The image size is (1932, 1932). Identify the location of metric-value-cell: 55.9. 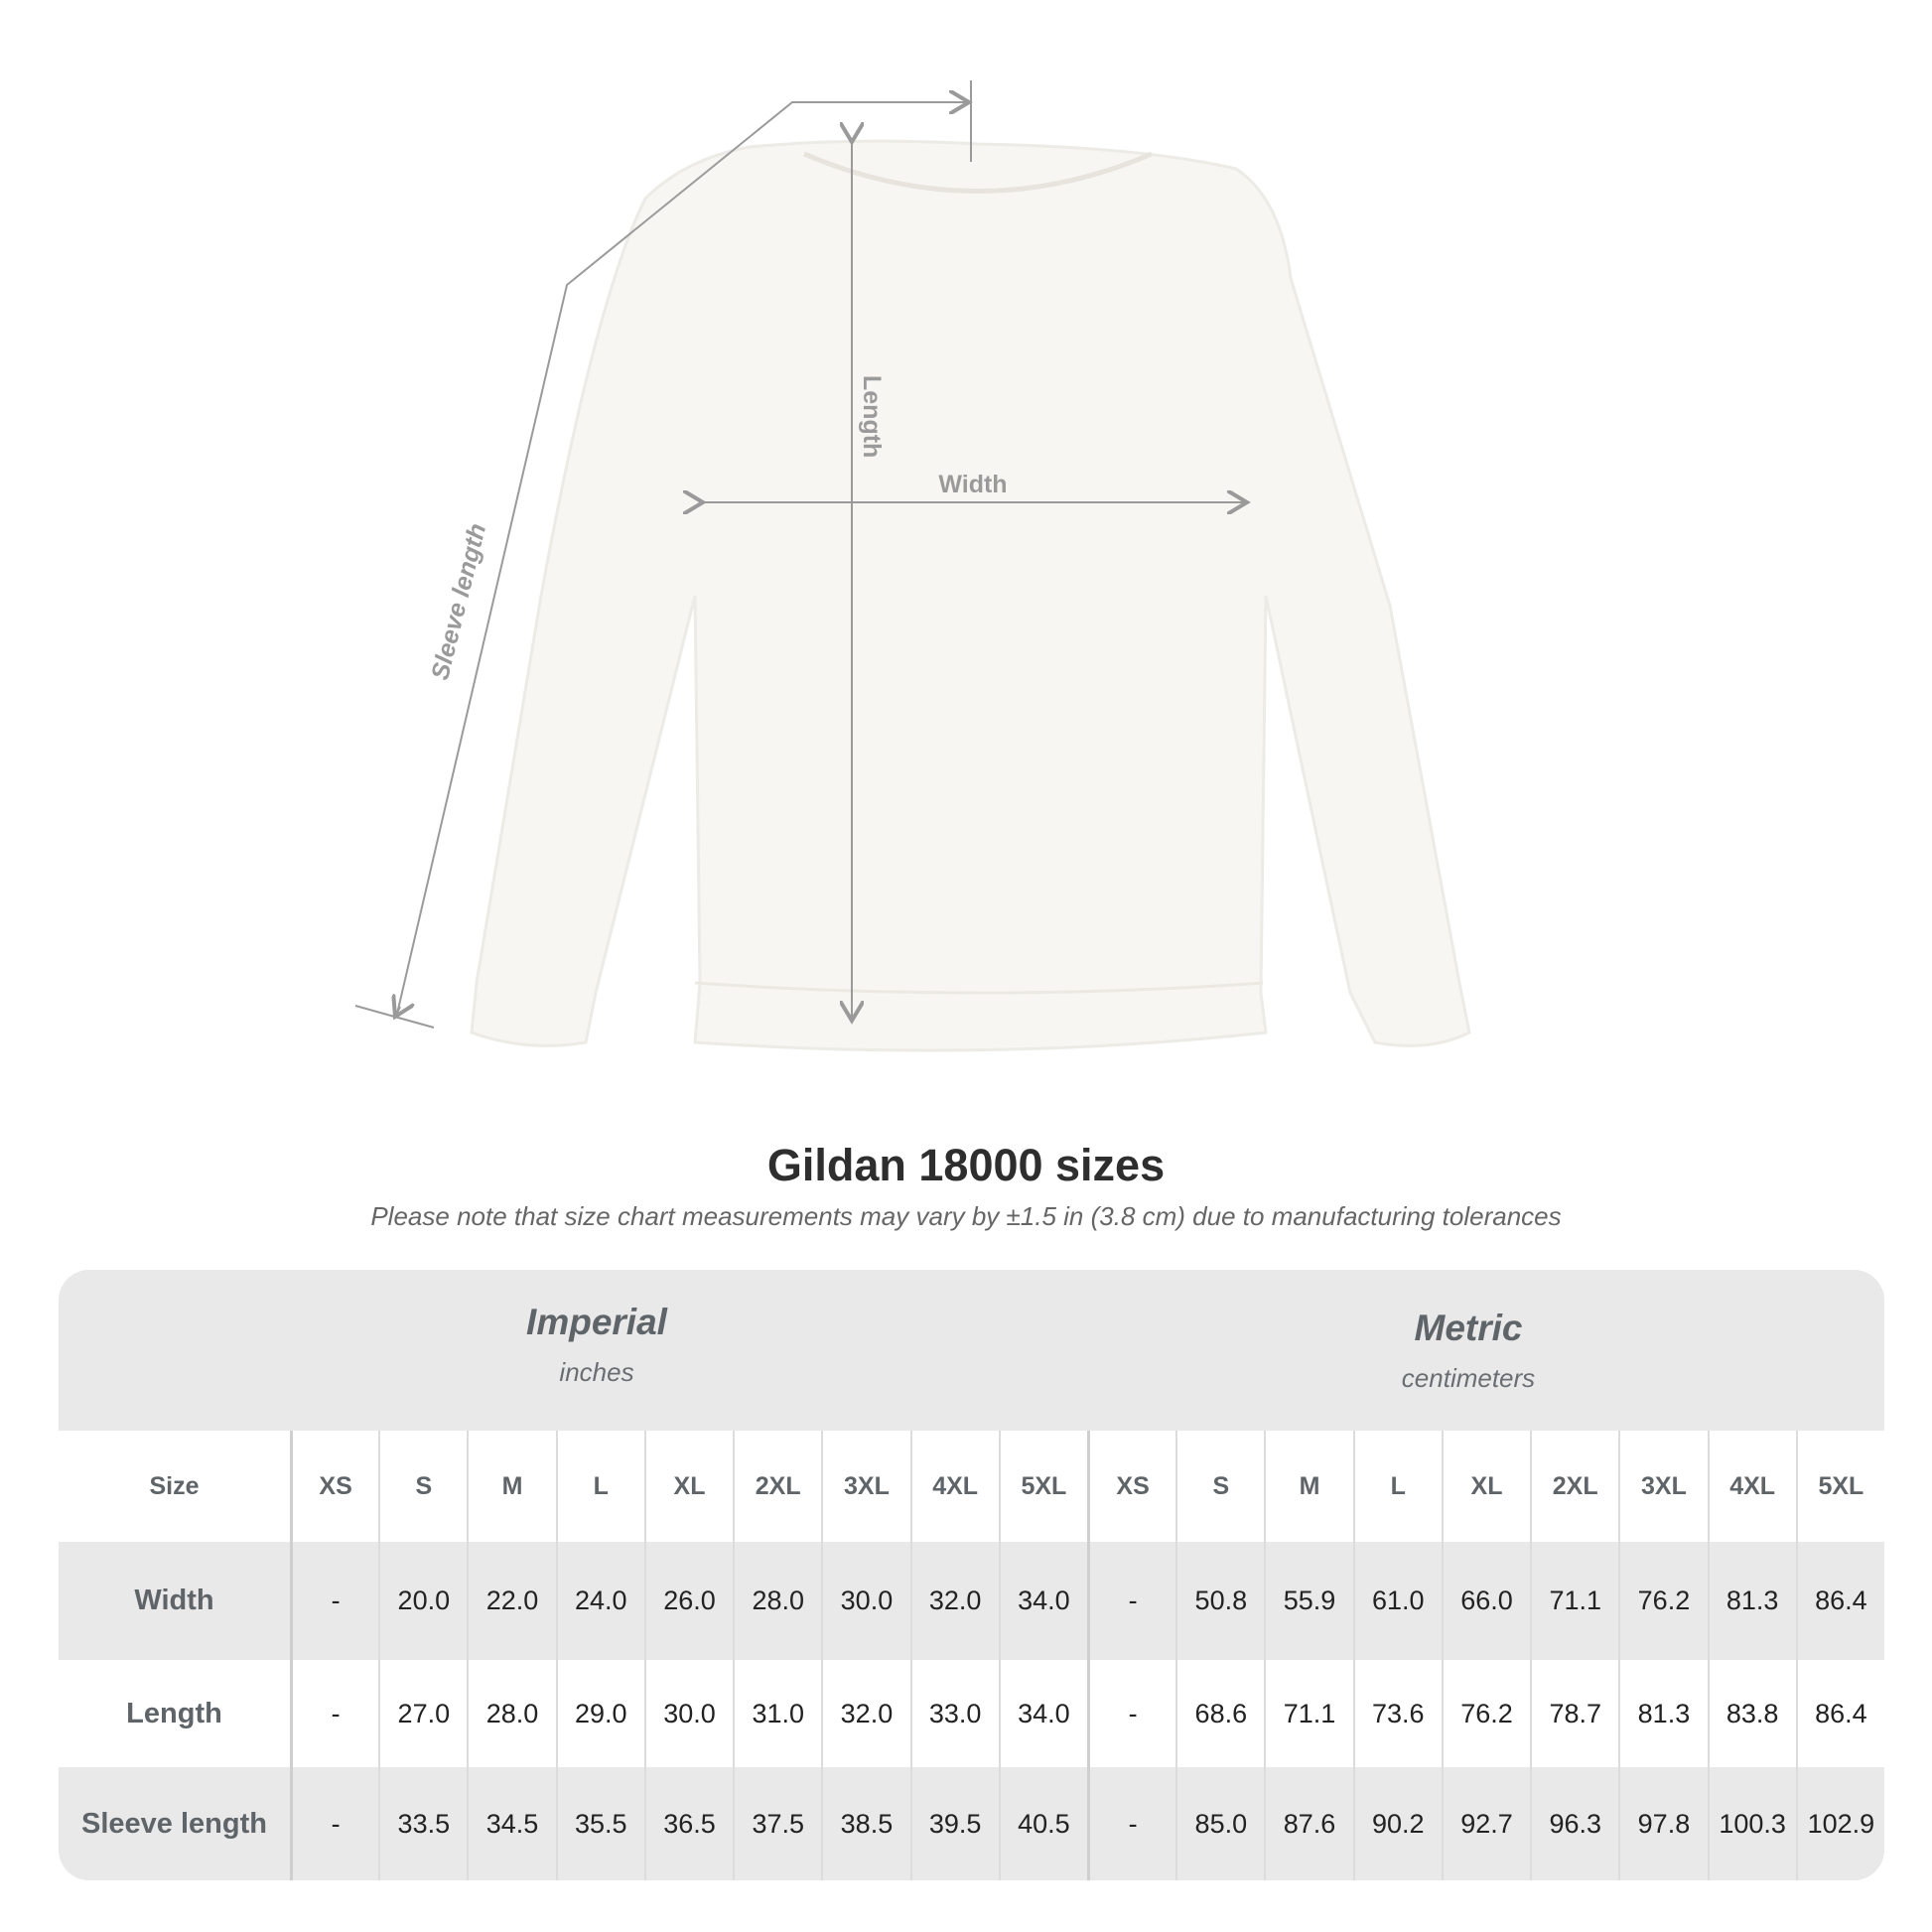
(1308, 1601).